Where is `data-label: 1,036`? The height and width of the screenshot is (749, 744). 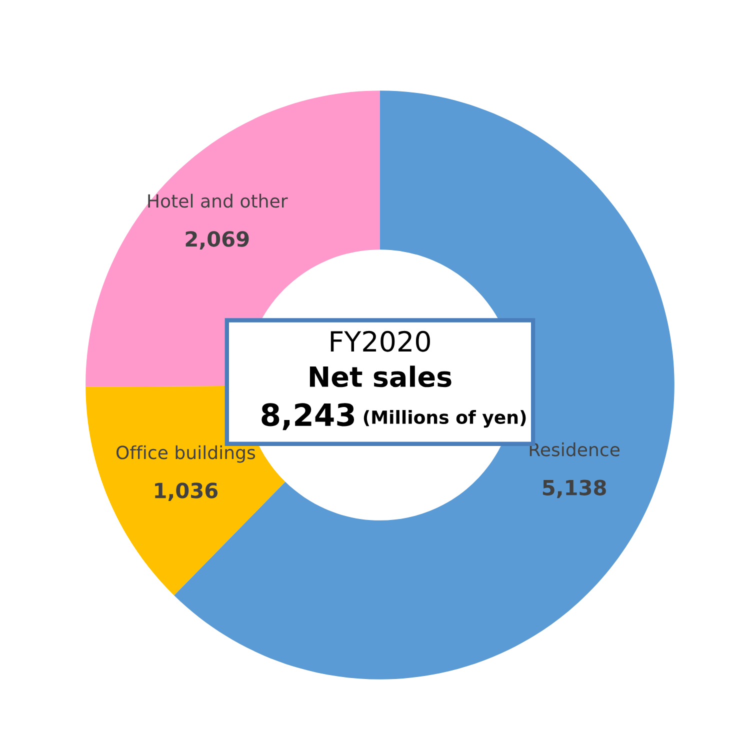 data-label: 1,036 is located at coordinates (186, 492).